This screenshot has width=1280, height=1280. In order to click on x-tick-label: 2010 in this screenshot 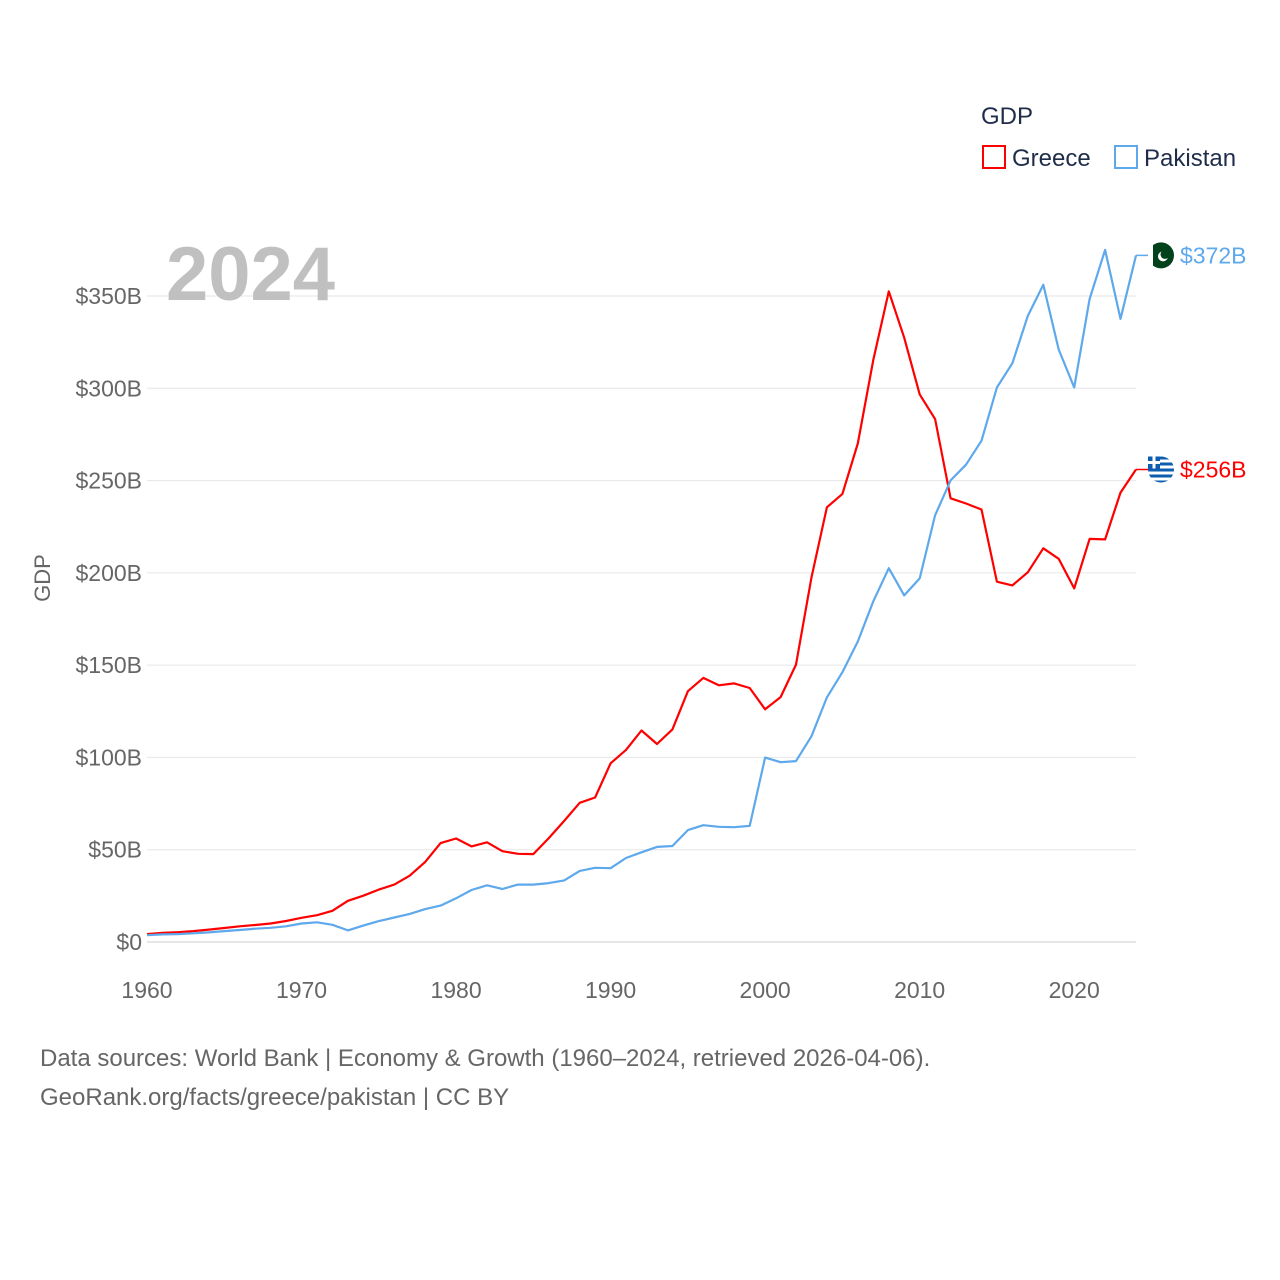, I will do `click(919, 990)`.